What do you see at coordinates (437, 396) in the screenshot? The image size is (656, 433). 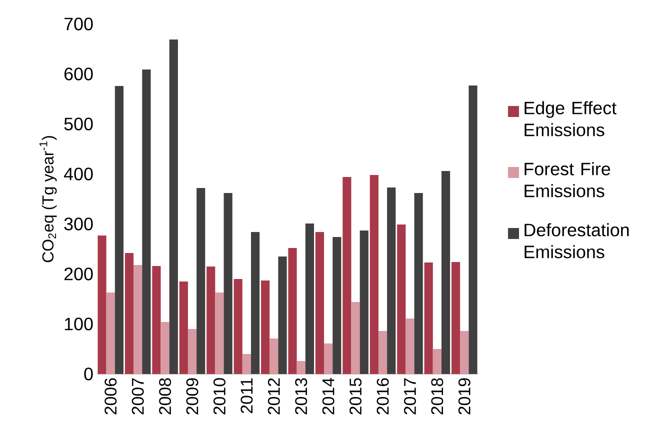 I see `x-tick-label: 2018` at bounding box center [437, 396].